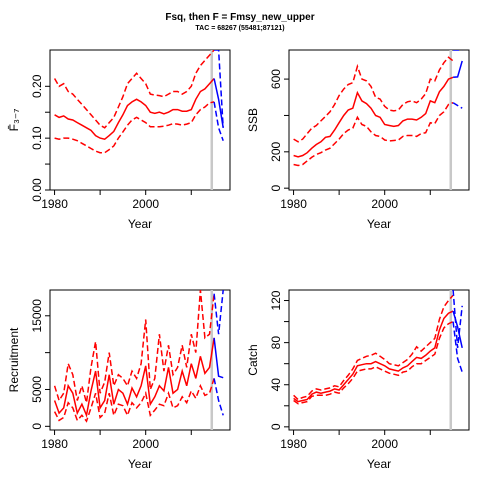 This screenshot has width=480, height=480. I want to click on y-axis-label: SSB, so click(253, 120).